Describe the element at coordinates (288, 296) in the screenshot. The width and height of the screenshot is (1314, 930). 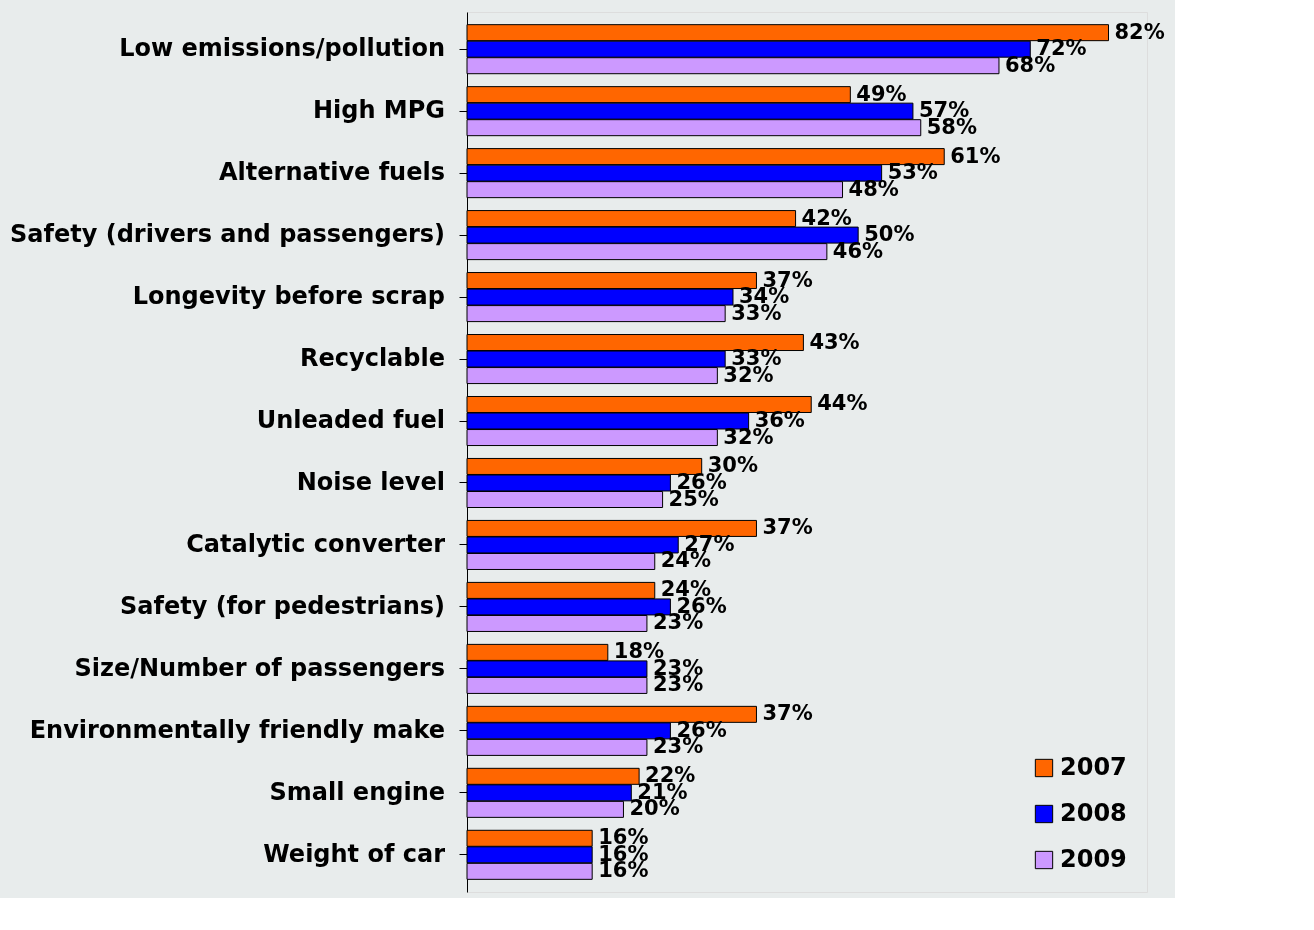
I see `y-tick-label: Longevity before scrap` at that location.